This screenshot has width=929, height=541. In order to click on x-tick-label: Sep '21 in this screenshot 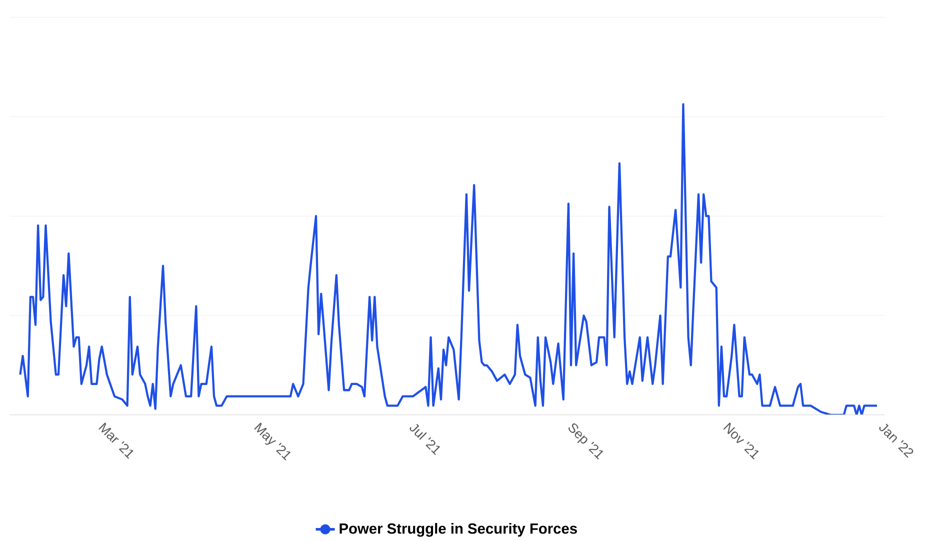, I will do `click(586, 441)`.